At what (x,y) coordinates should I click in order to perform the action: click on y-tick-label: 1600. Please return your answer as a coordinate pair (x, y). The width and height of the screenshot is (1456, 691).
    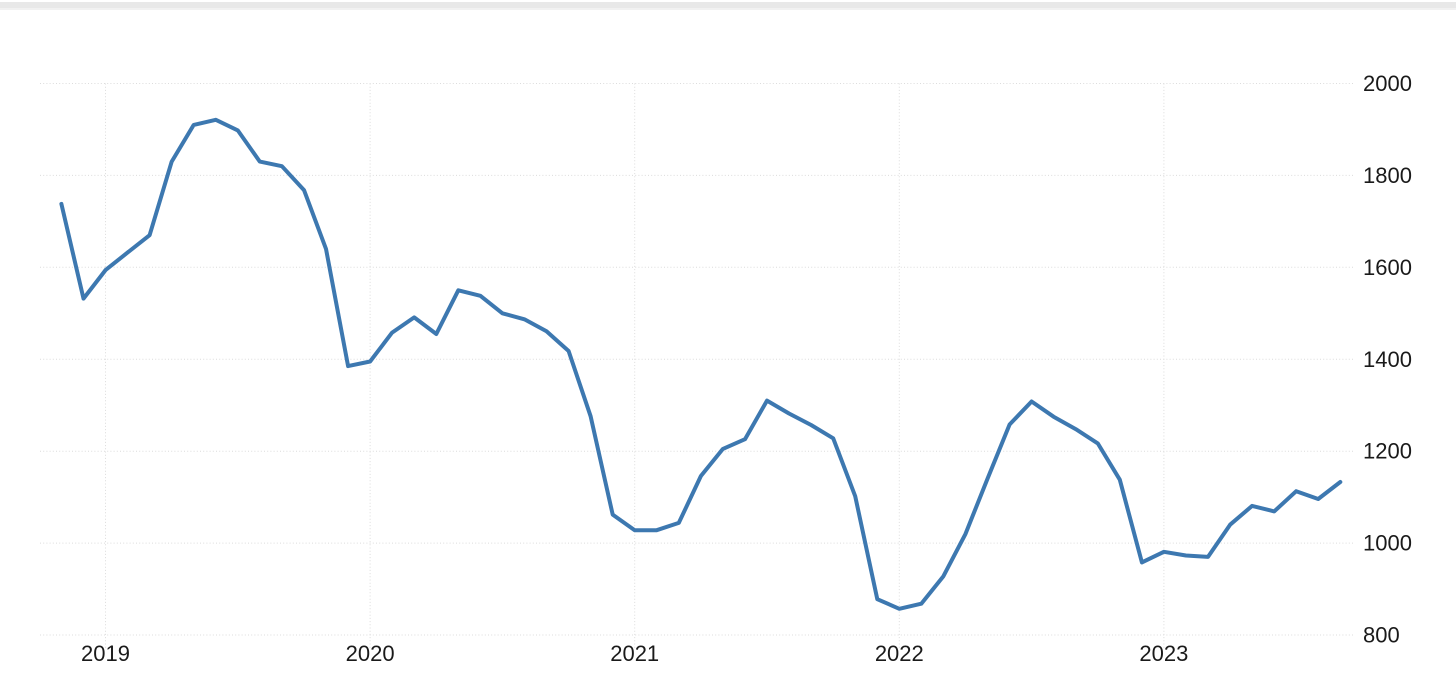
    Looking at the image, I should click on (1387, 267).